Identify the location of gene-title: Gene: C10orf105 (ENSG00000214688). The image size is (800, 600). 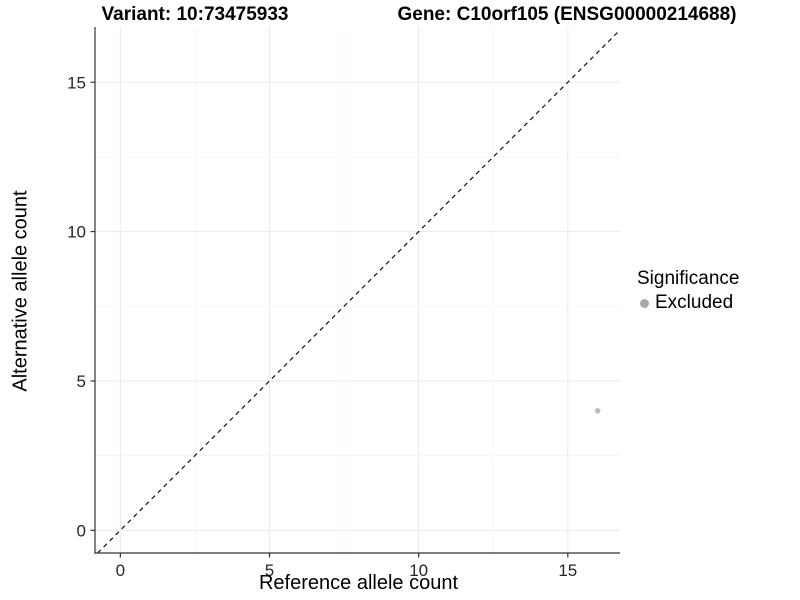
(567, 14).